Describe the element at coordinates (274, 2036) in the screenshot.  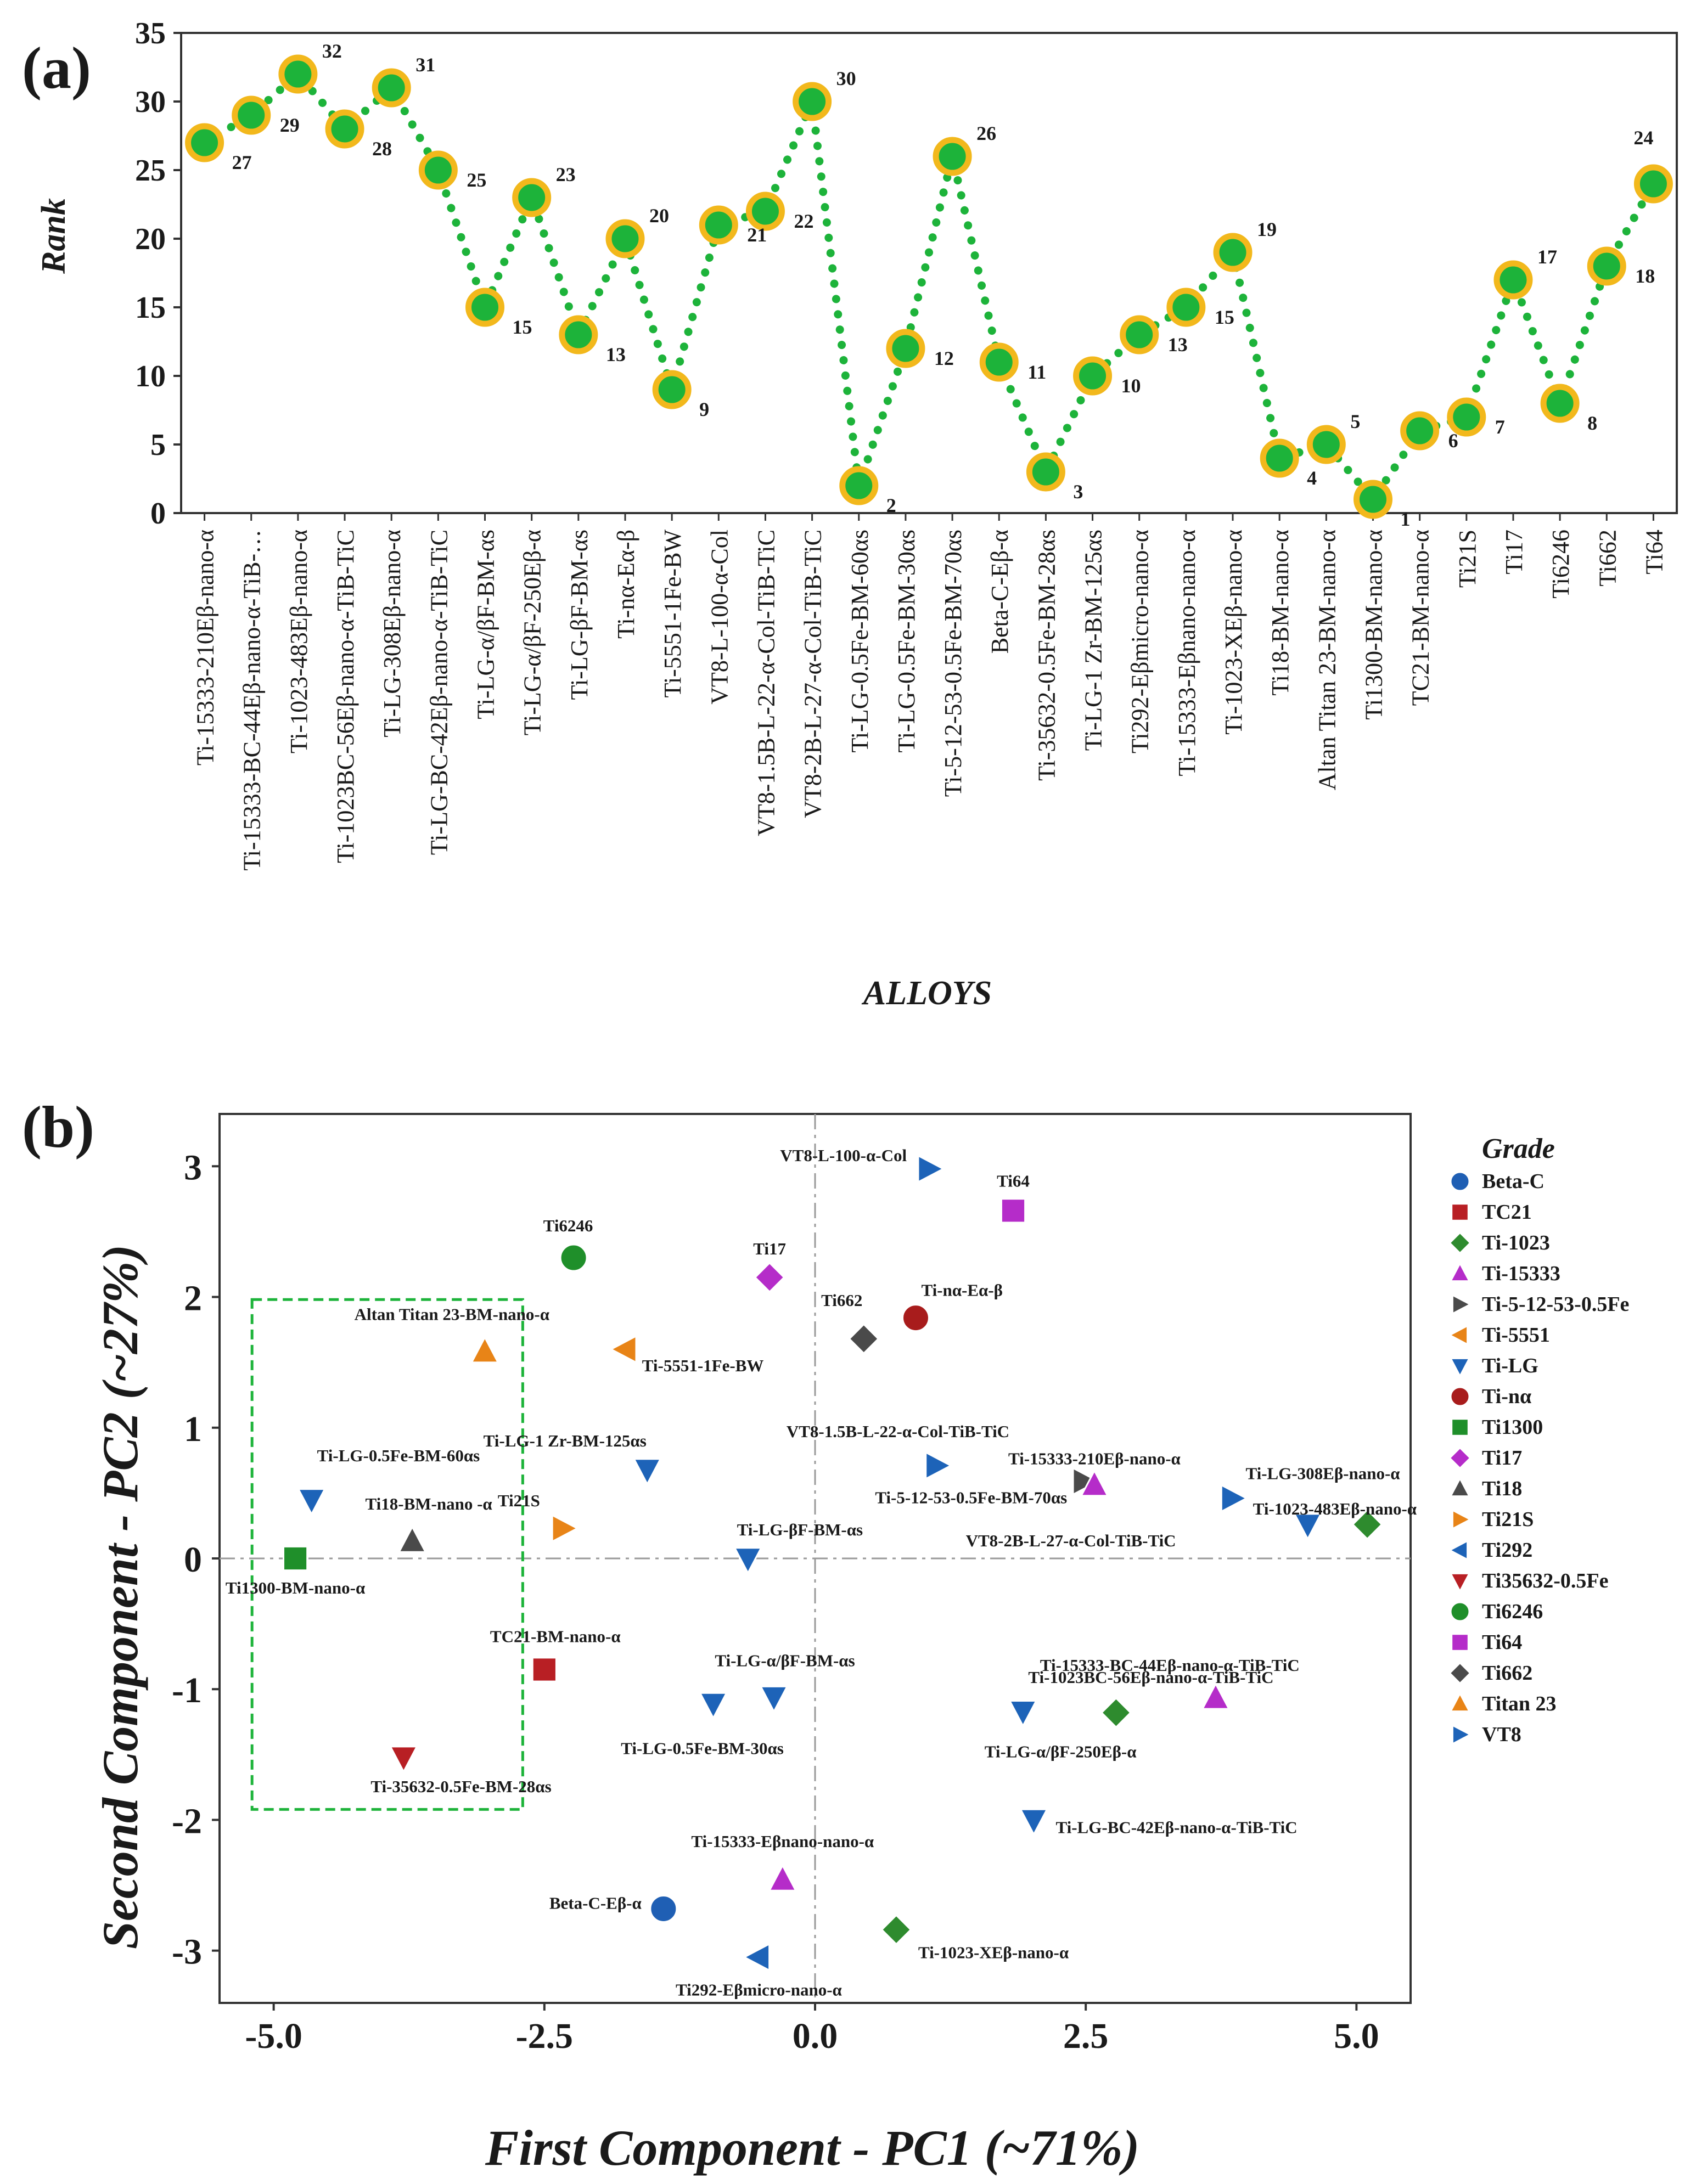
I see `x-tick-label-b: -5.0` at that location.